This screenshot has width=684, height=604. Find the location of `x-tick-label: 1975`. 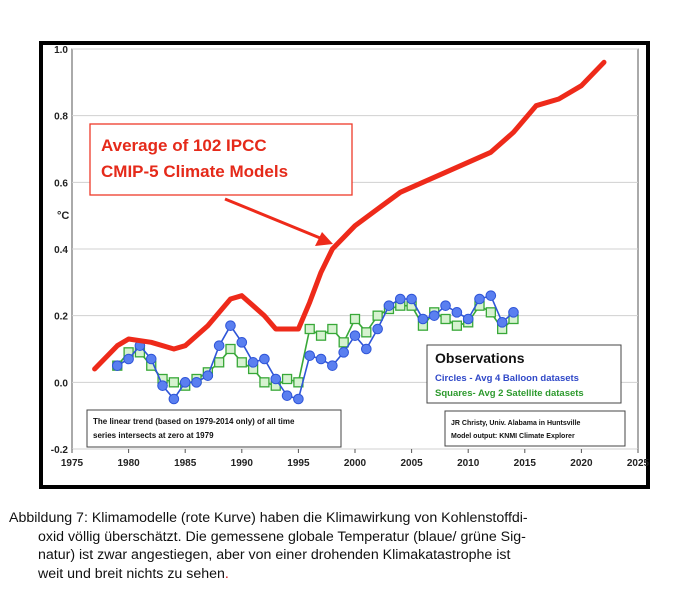

x-tick-label: 1975 is located at coordinates (72, 463).